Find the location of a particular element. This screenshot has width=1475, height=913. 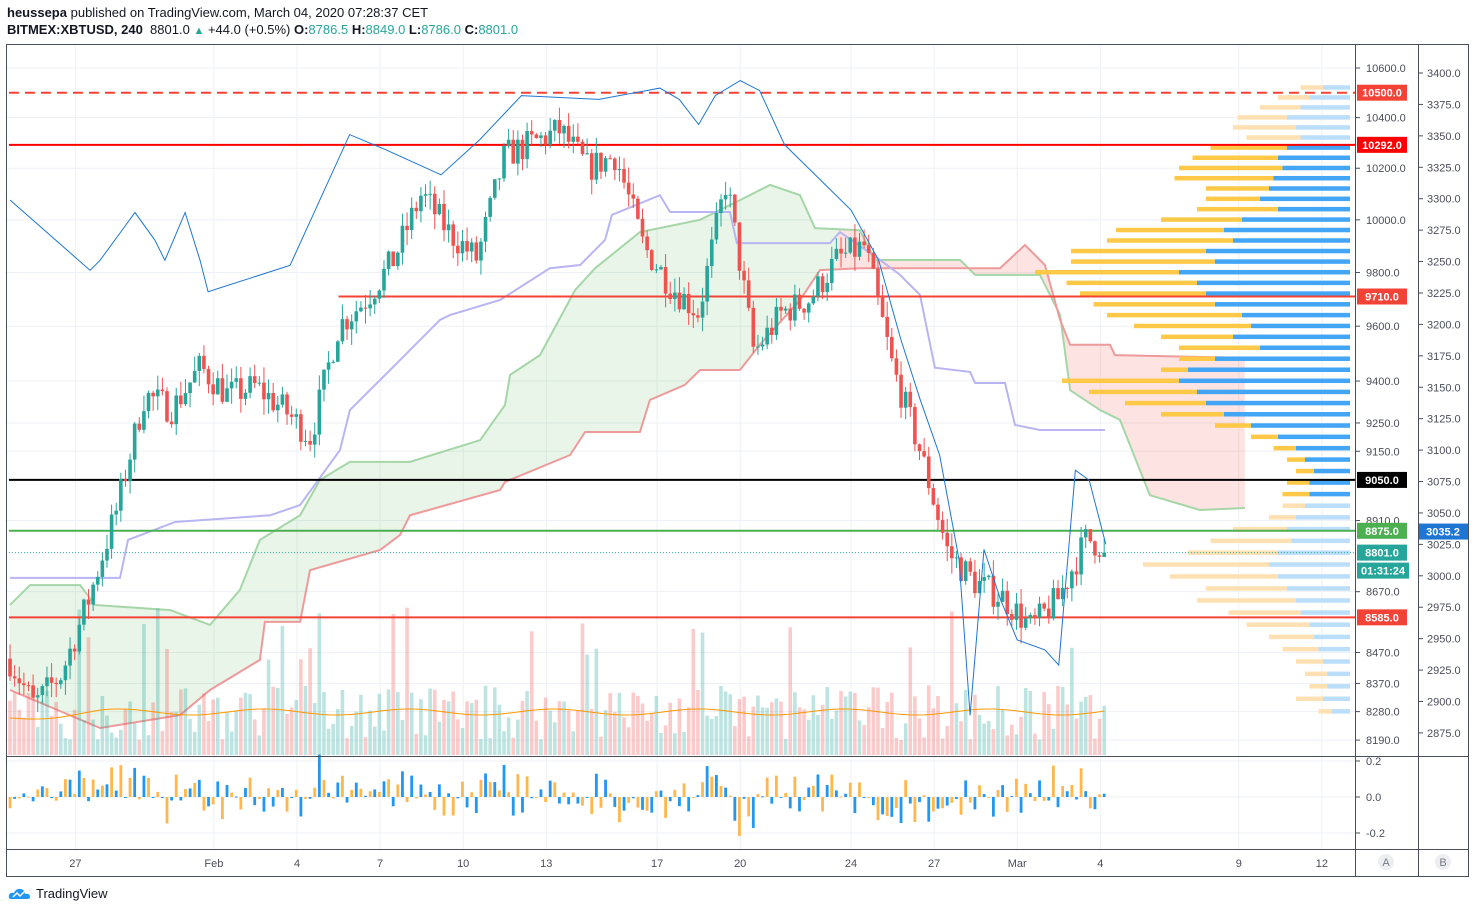

axis-a-button: A is located at coordinates (1386, 862).